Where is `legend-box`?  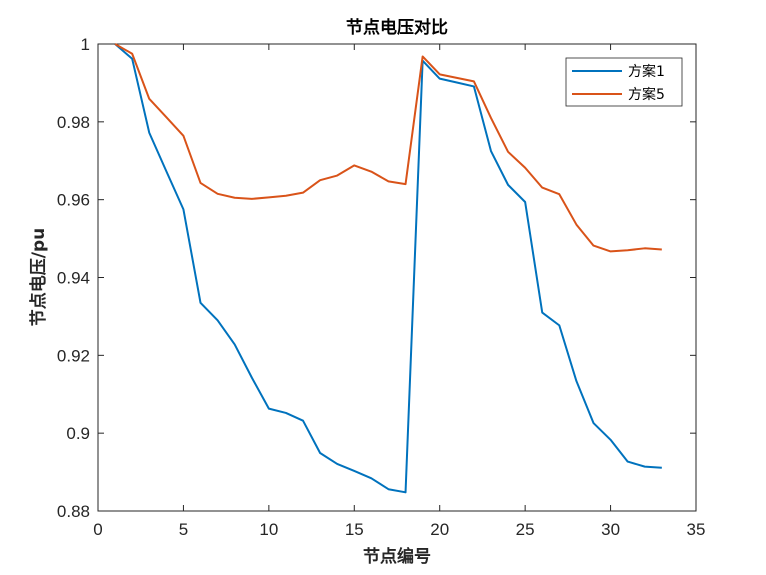
legend-box is located at coordinates (624, 82).